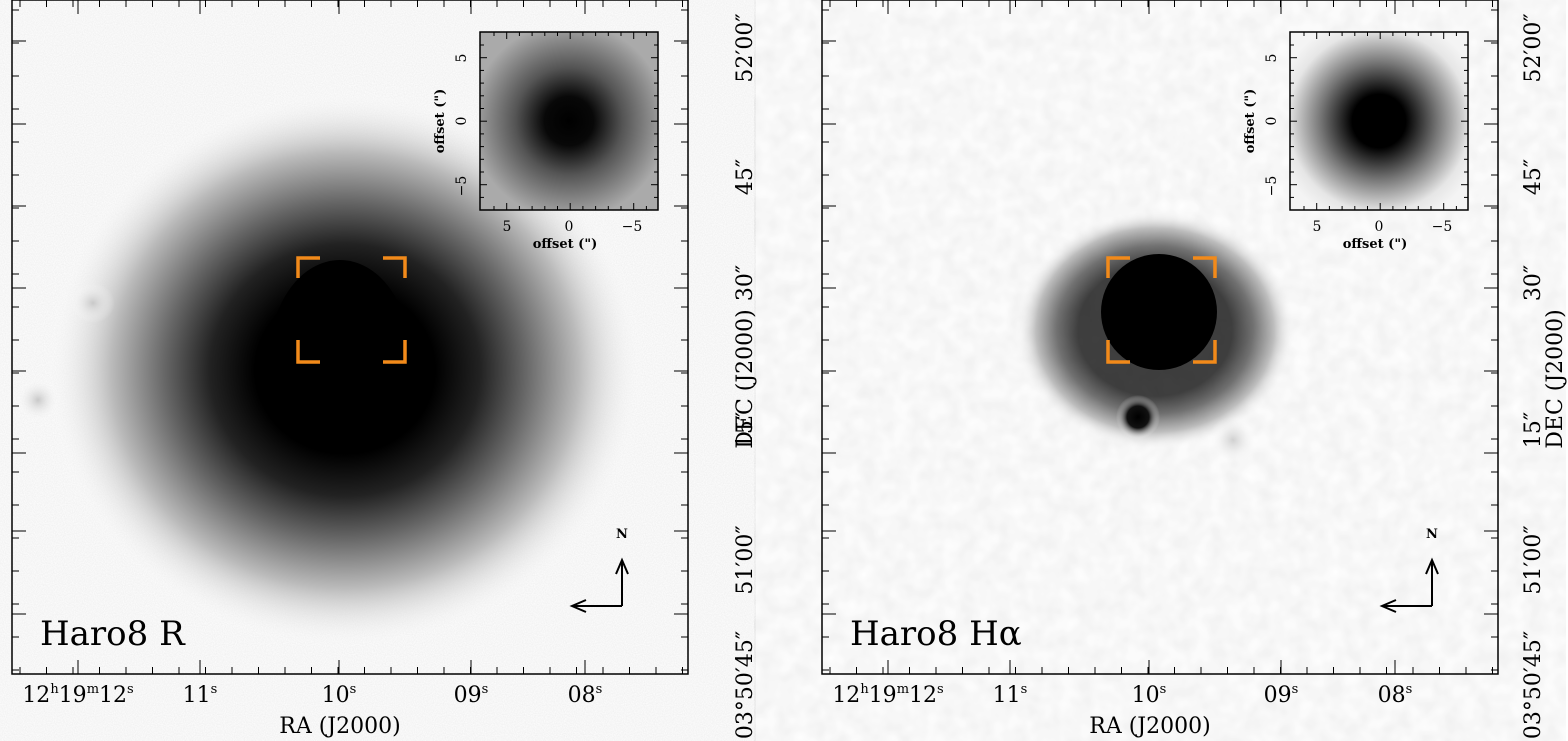 Image resolution: width=1568 pixels, height=741 pixels. Describe the element at coordinates (1233, 440) in the screenshot. I see `faint-source` at that location.